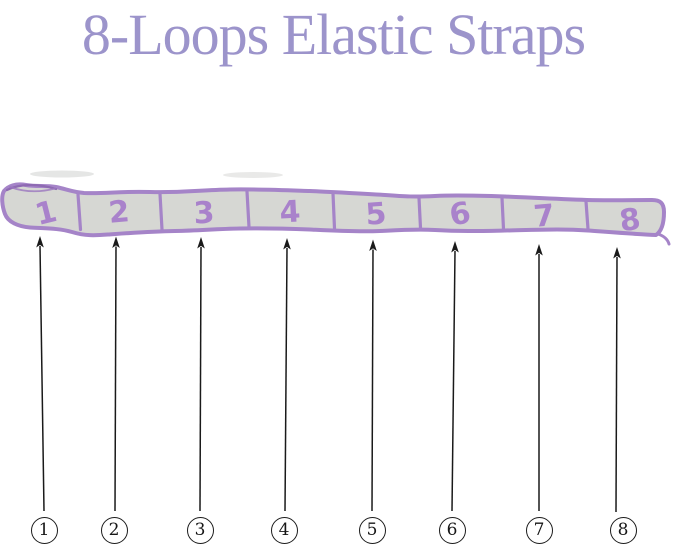 This screenshot has height=545, width=679. What do you see at coordinates (630, 221) in the screenshot?
I see `strap-segment-label: 8` at bounding box center [630, 221].